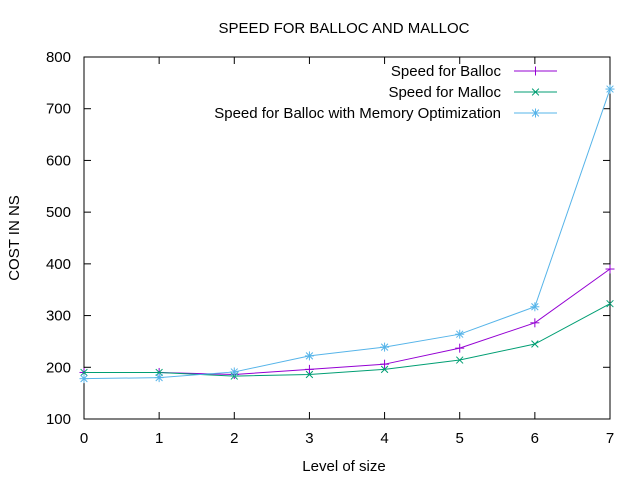 The height and width of the screenshot is (480, 640). Describe the element at coordinates (343, 466) in the screenshot. I see `x-axis-label: Level of size` at that location.